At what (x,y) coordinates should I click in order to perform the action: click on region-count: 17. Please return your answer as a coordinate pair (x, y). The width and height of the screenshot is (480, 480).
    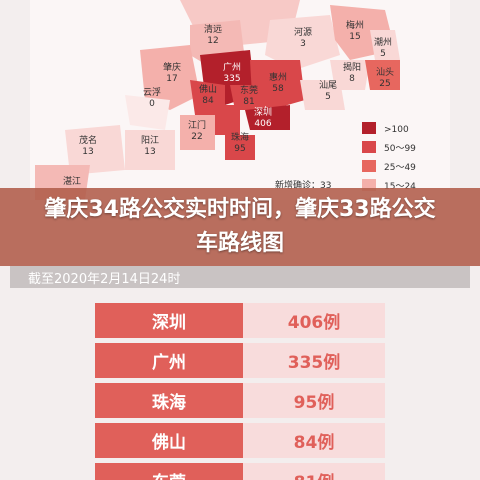
    Looking at the image, I should click on (171, 79).